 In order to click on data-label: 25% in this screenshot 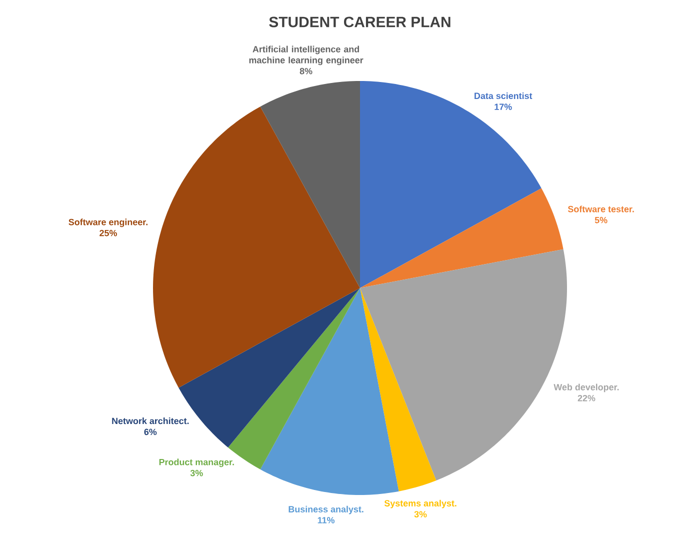, I will do `click(108, 233)`.